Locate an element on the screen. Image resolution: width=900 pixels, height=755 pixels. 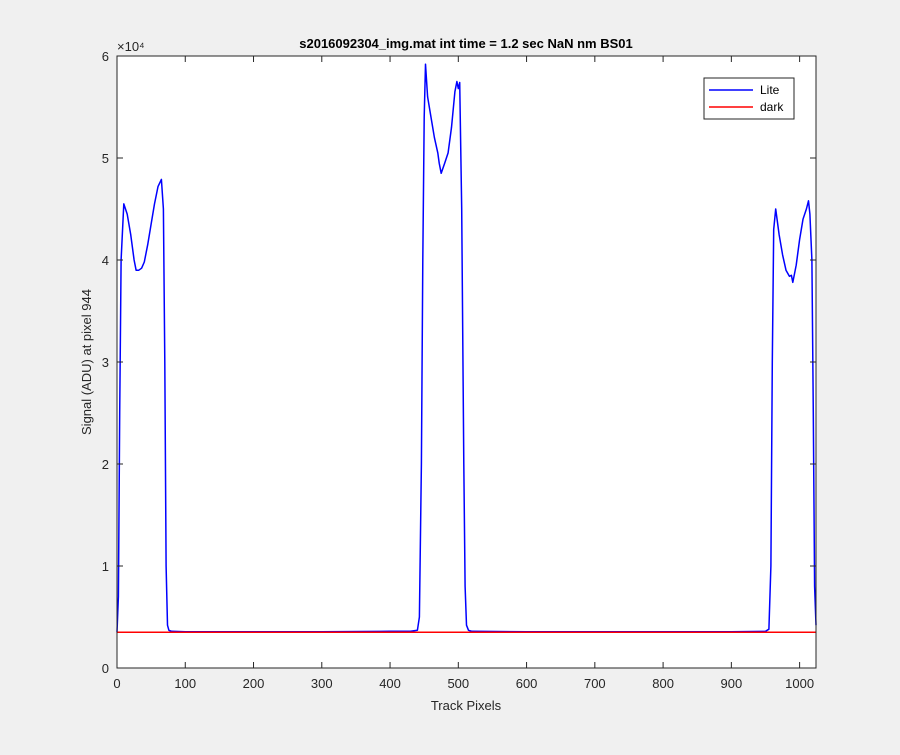
y-tick-label: 2 is located at coordinates (105, 464).